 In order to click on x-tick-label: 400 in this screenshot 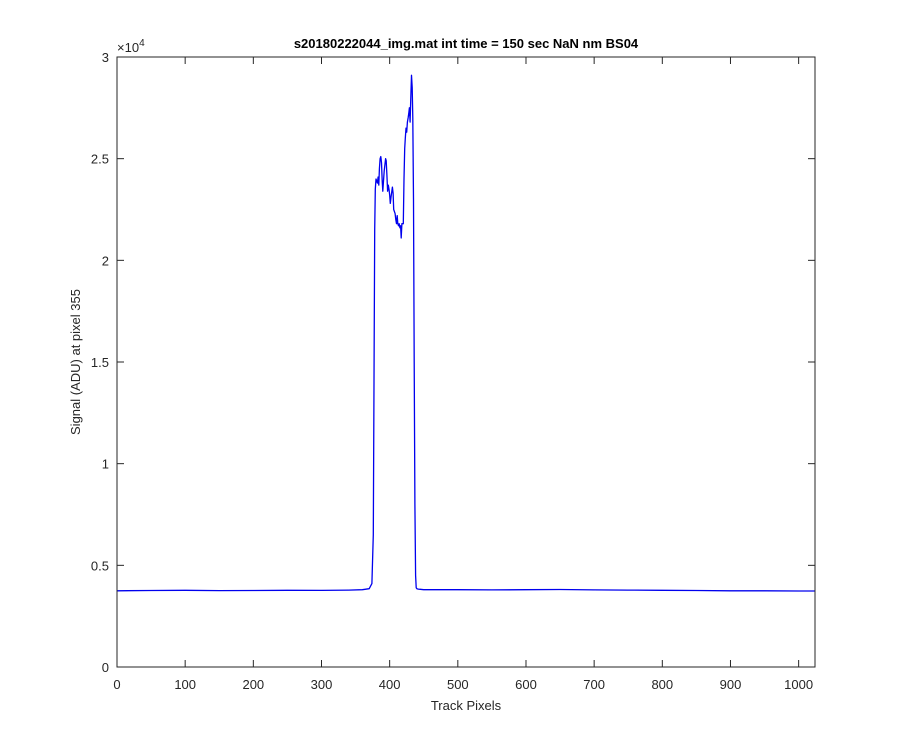, I will do `click(390, 684)`.